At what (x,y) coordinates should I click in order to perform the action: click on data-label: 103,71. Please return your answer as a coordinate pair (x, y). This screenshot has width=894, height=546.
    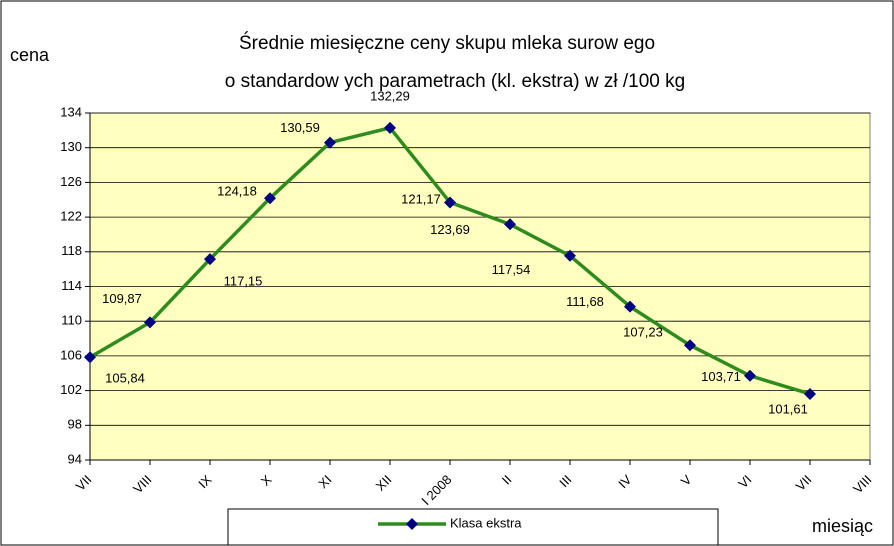
    Looking at the image, I should click on (721, 376).